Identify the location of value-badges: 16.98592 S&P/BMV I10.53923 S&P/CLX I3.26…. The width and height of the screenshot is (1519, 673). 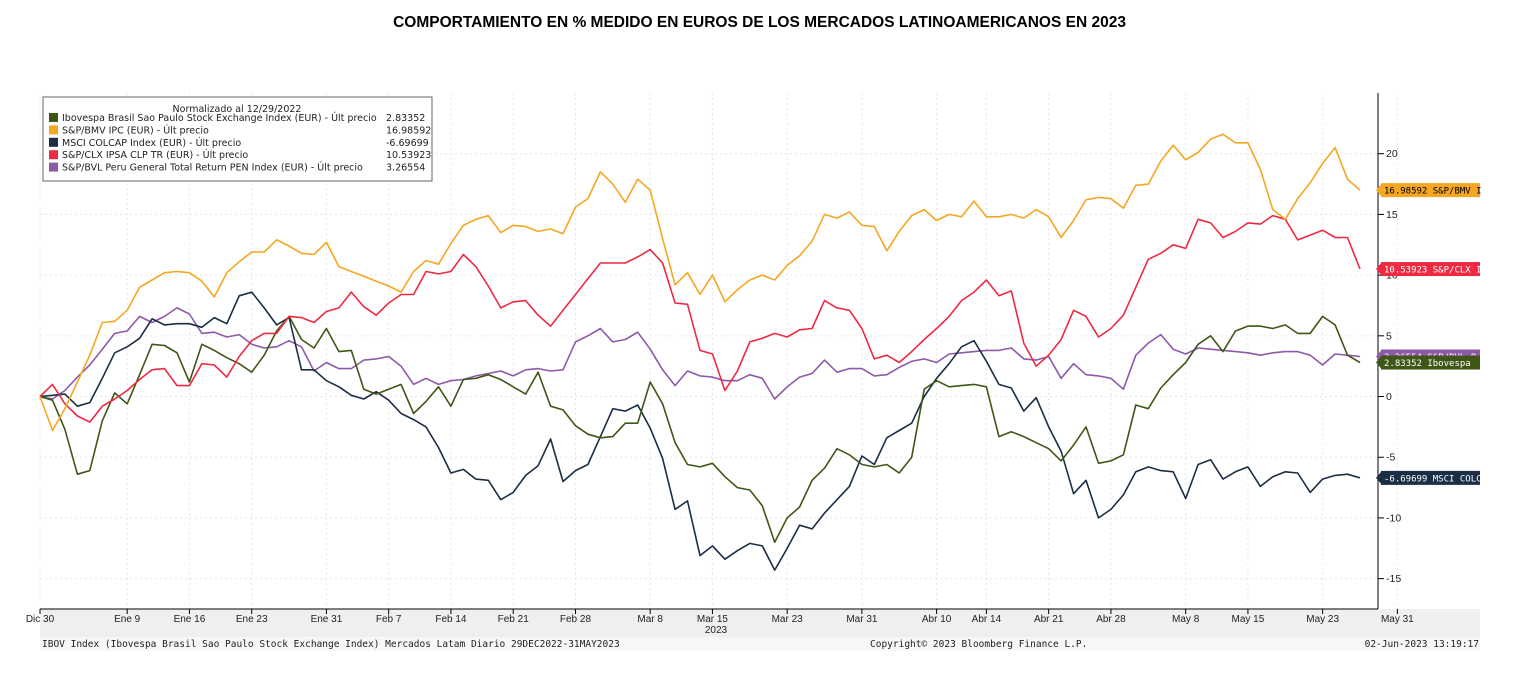
(1429, 334).